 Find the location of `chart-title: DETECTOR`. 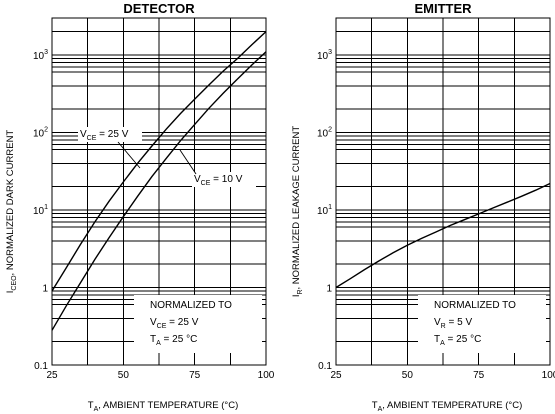

chart-title: DETECTOR is located at coordinates (159, 8).